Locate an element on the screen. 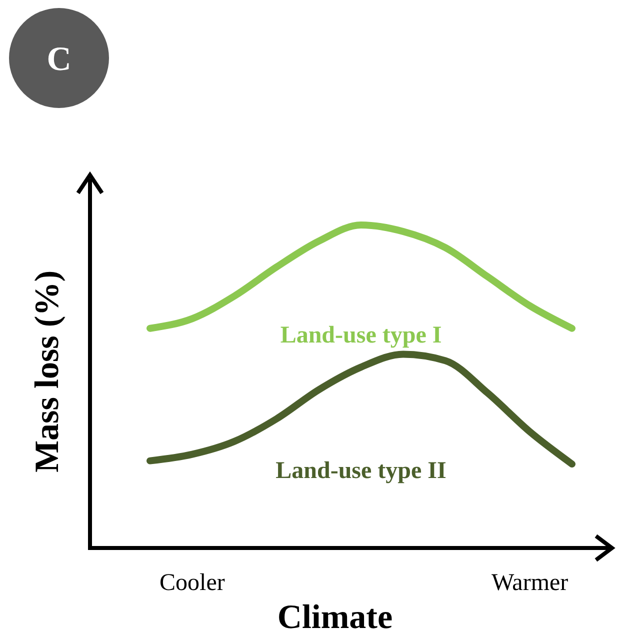 The width and height of the screenshot is (619, 637). x-tick-label: Warmer is located at coordinates (529, 583).